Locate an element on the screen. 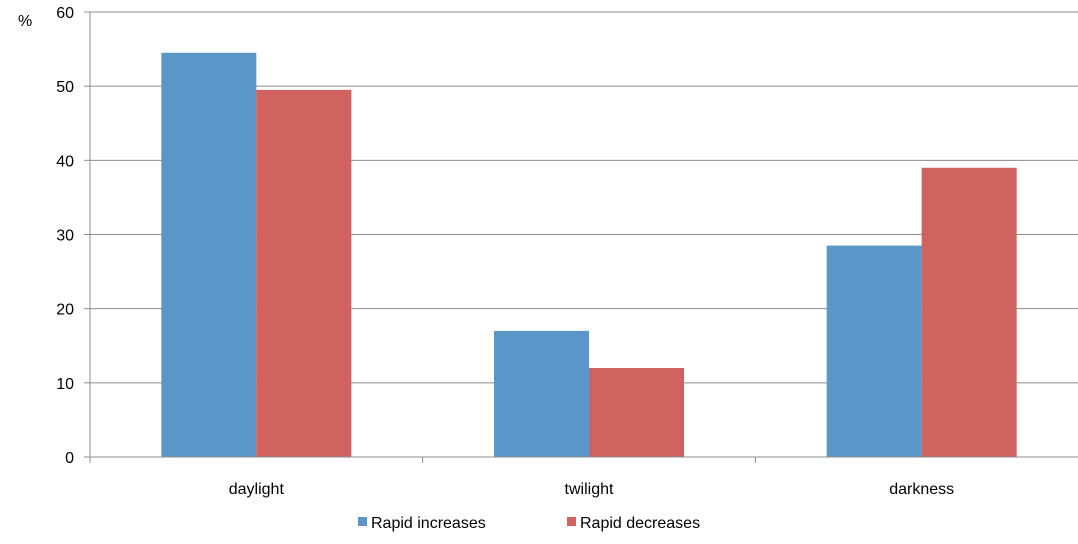  legend-label: Rapid increases is located at coordinates (428, 523).